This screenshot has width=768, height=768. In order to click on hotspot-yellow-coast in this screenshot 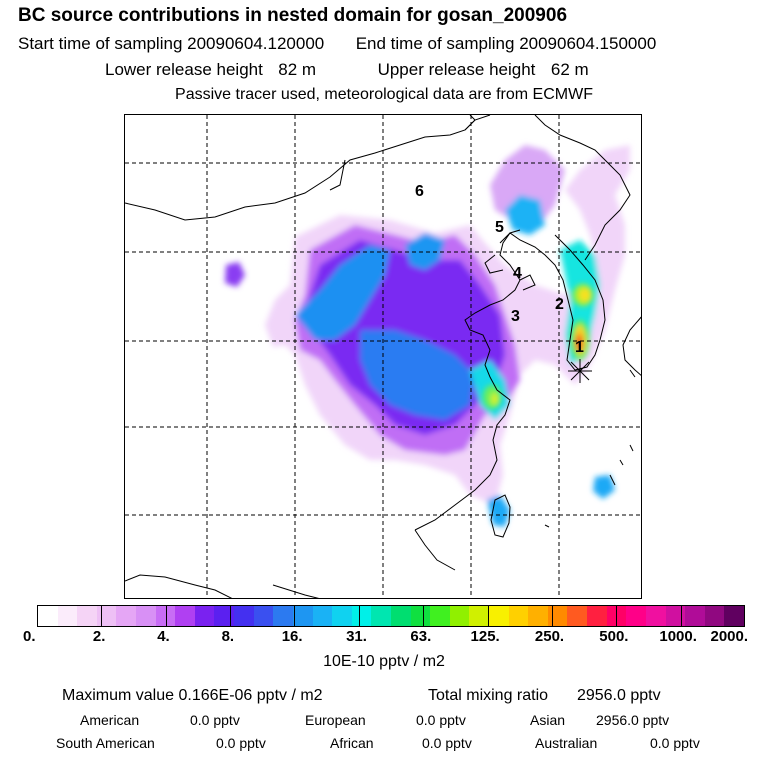, I will do `click(495, 399)`.